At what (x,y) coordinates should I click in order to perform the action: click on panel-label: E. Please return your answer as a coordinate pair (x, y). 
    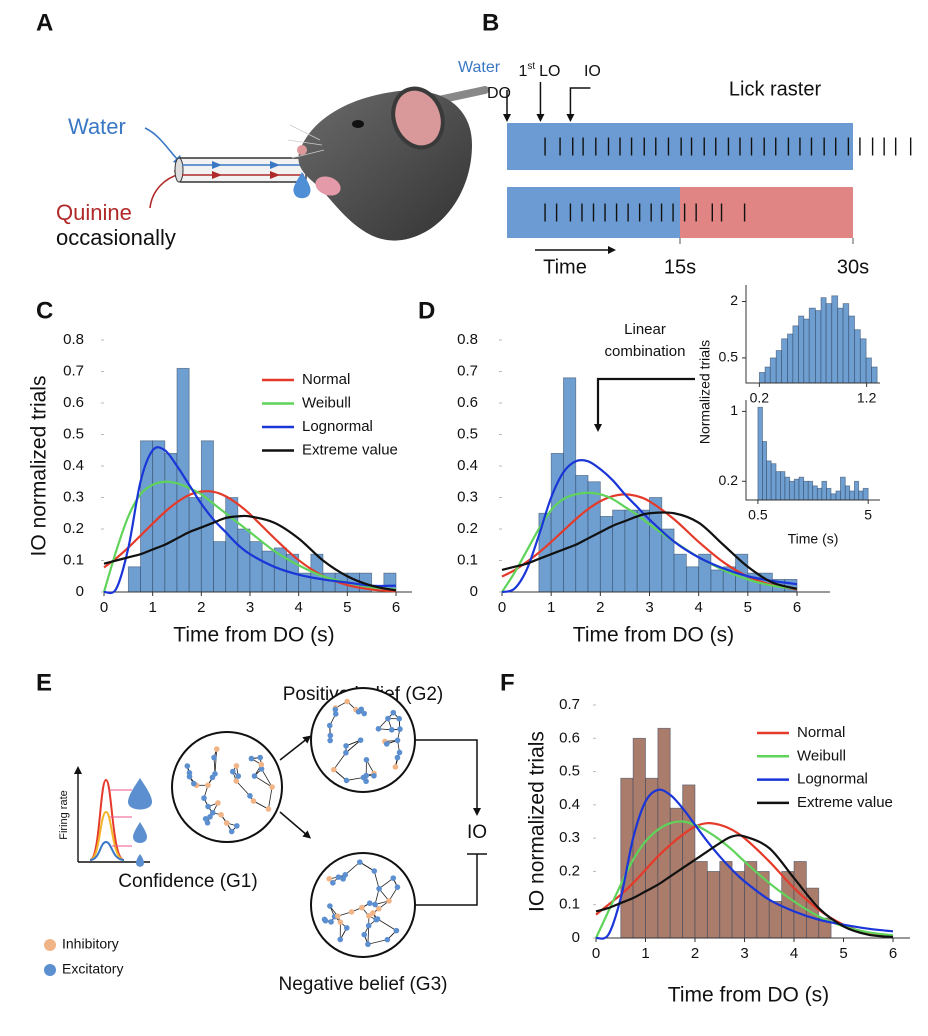
    Looking at the image, I should click on (44, 682).